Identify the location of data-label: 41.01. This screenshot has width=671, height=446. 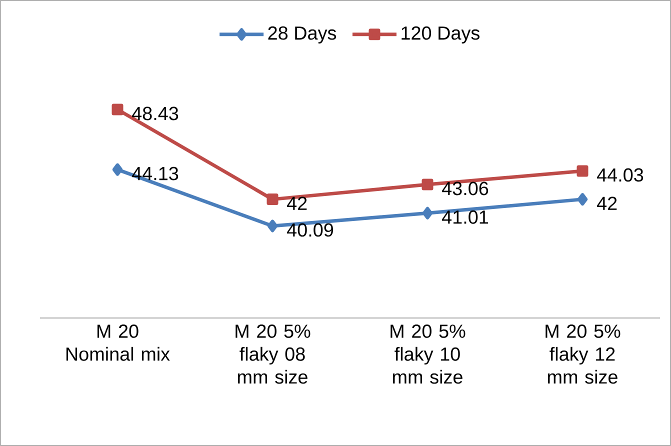
(465, 217).